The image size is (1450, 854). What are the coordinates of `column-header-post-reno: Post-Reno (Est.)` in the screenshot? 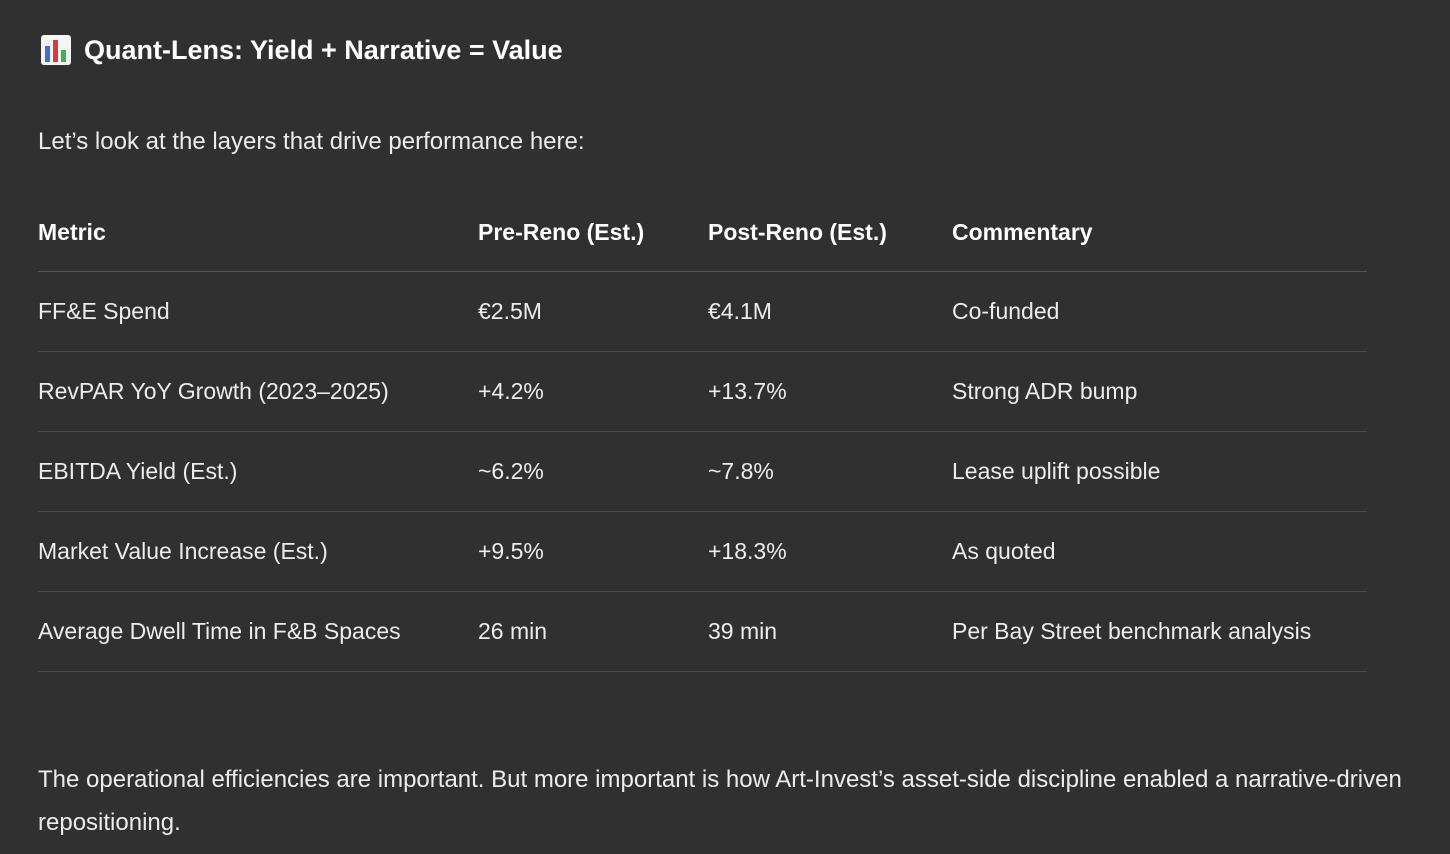 It's located at (830, 233).